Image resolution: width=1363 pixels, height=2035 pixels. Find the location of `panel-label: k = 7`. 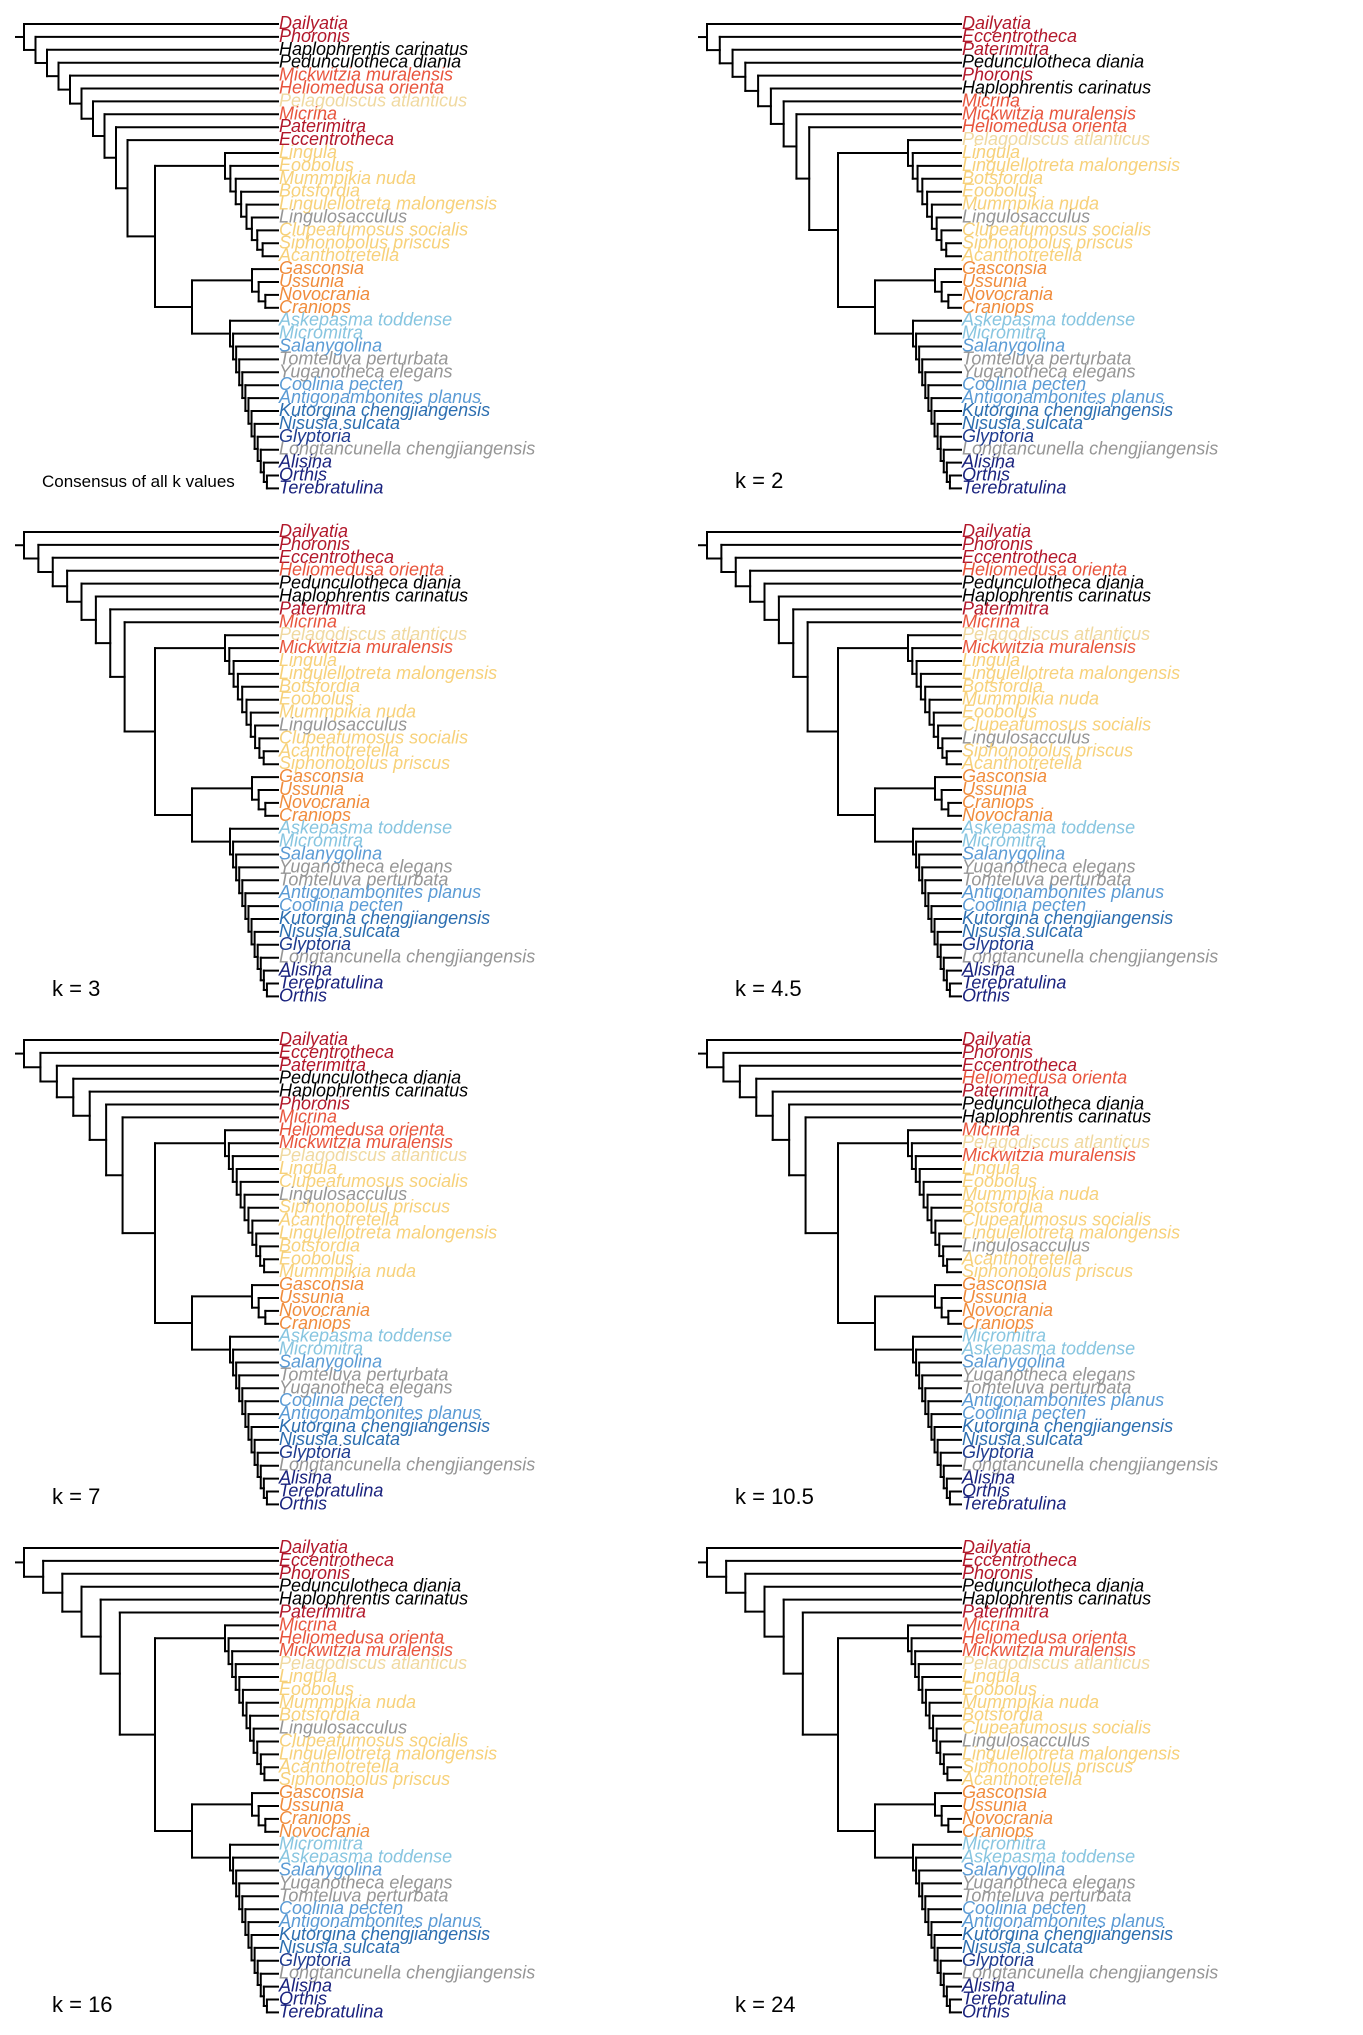

panel-label: k = 7 is located at coordinates (76, 1496).